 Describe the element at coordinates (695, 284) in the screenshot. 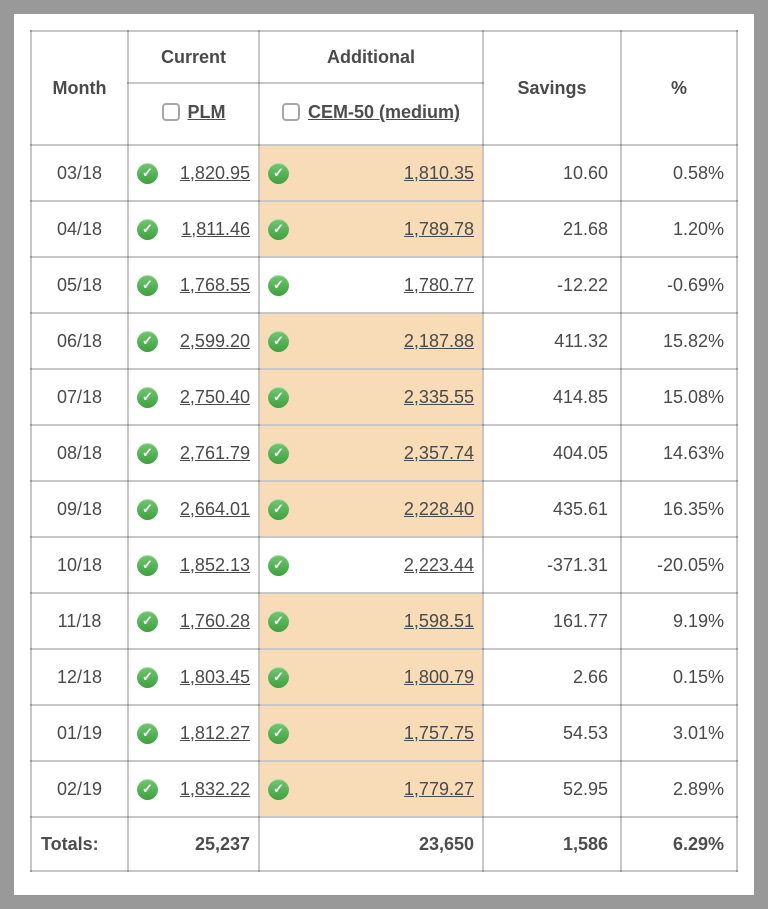

I see `percent-value: -0.69%` at that location.